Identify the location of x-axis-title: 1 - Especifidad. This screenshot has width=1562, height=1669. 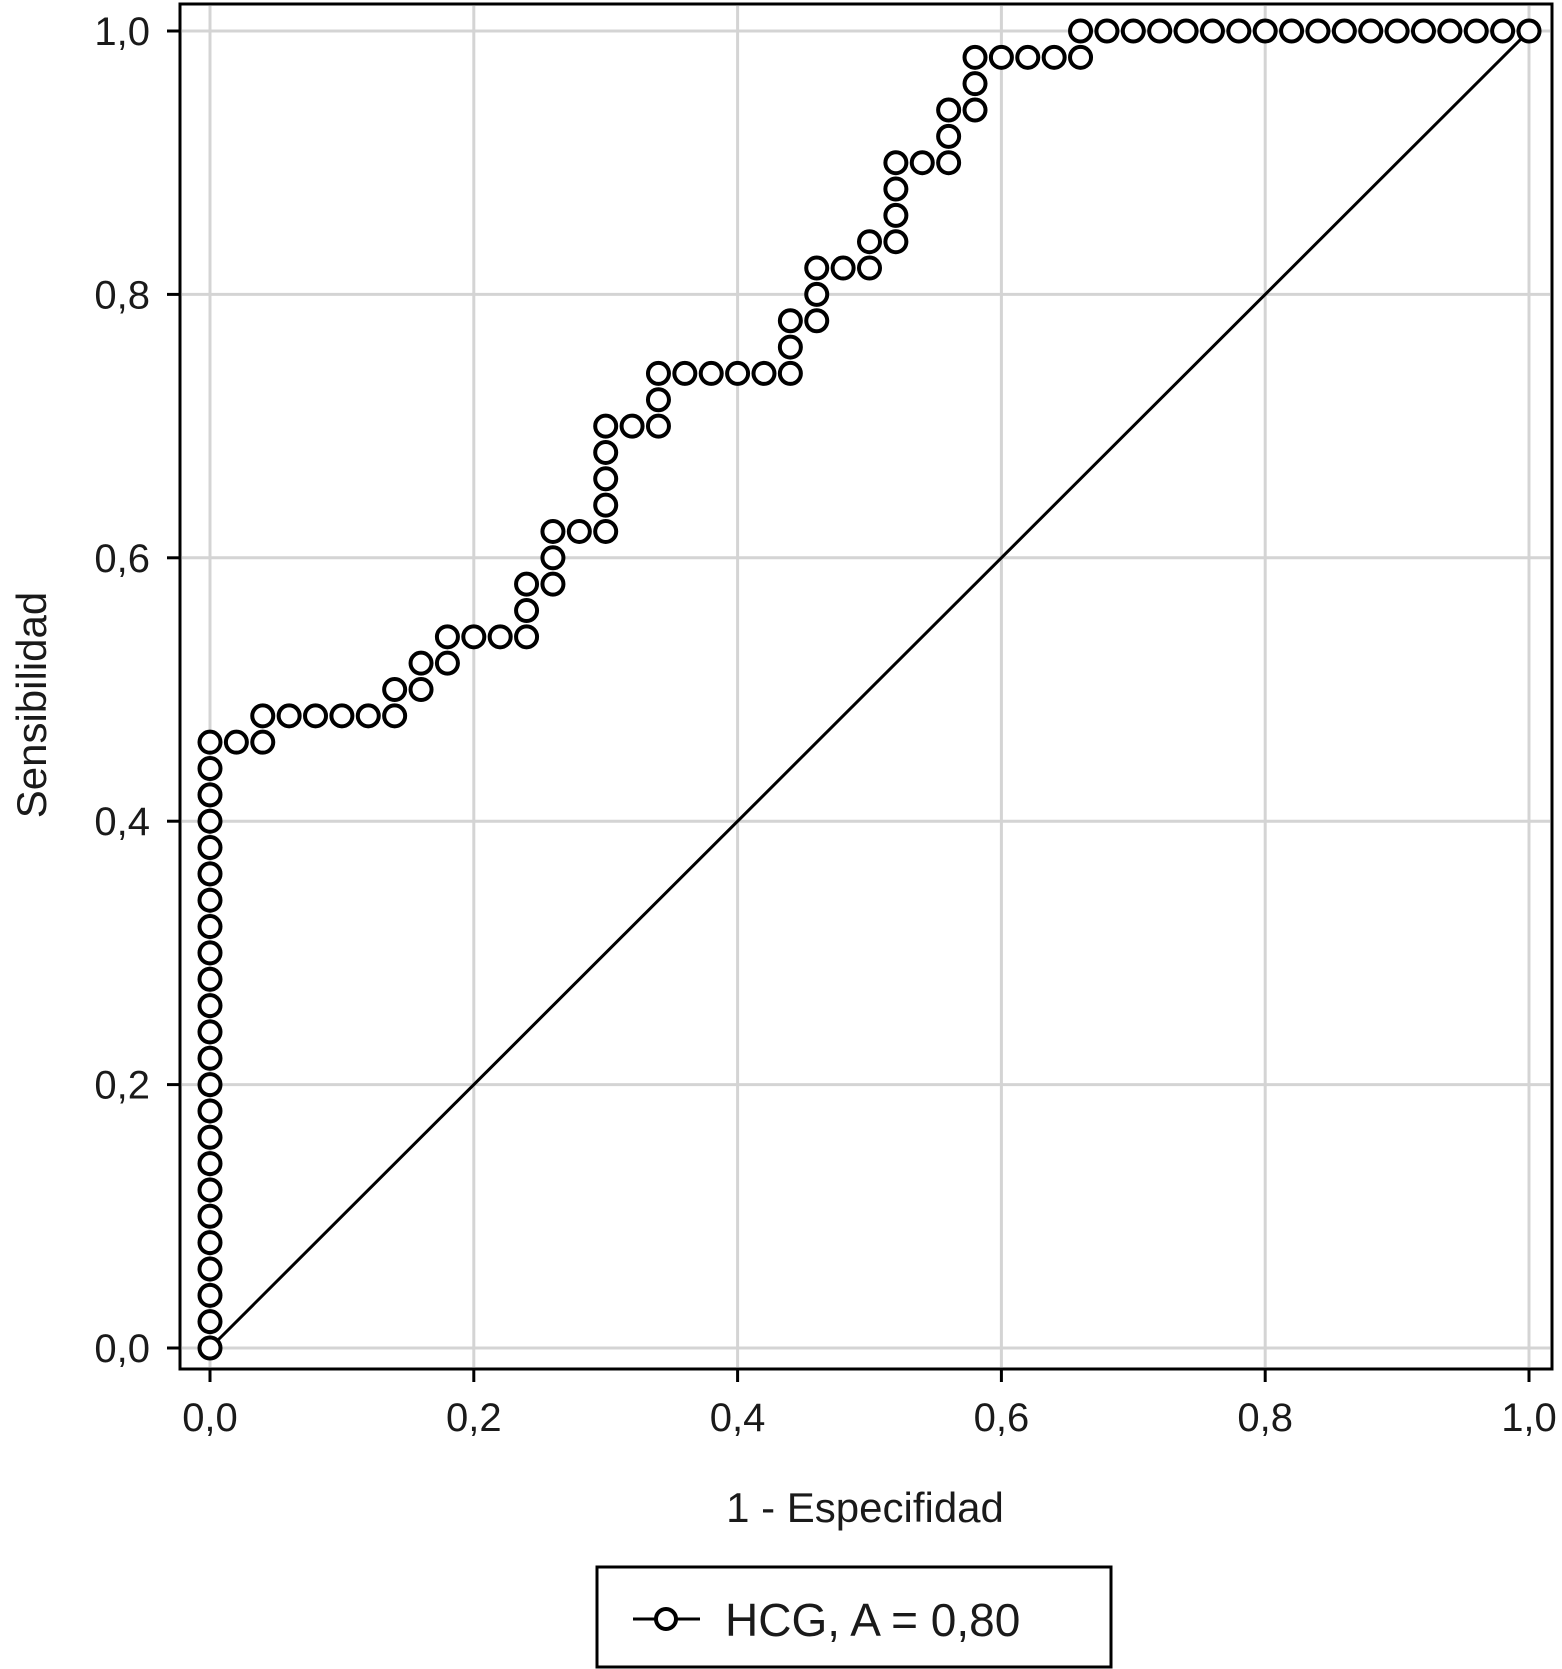
(865, 1507).